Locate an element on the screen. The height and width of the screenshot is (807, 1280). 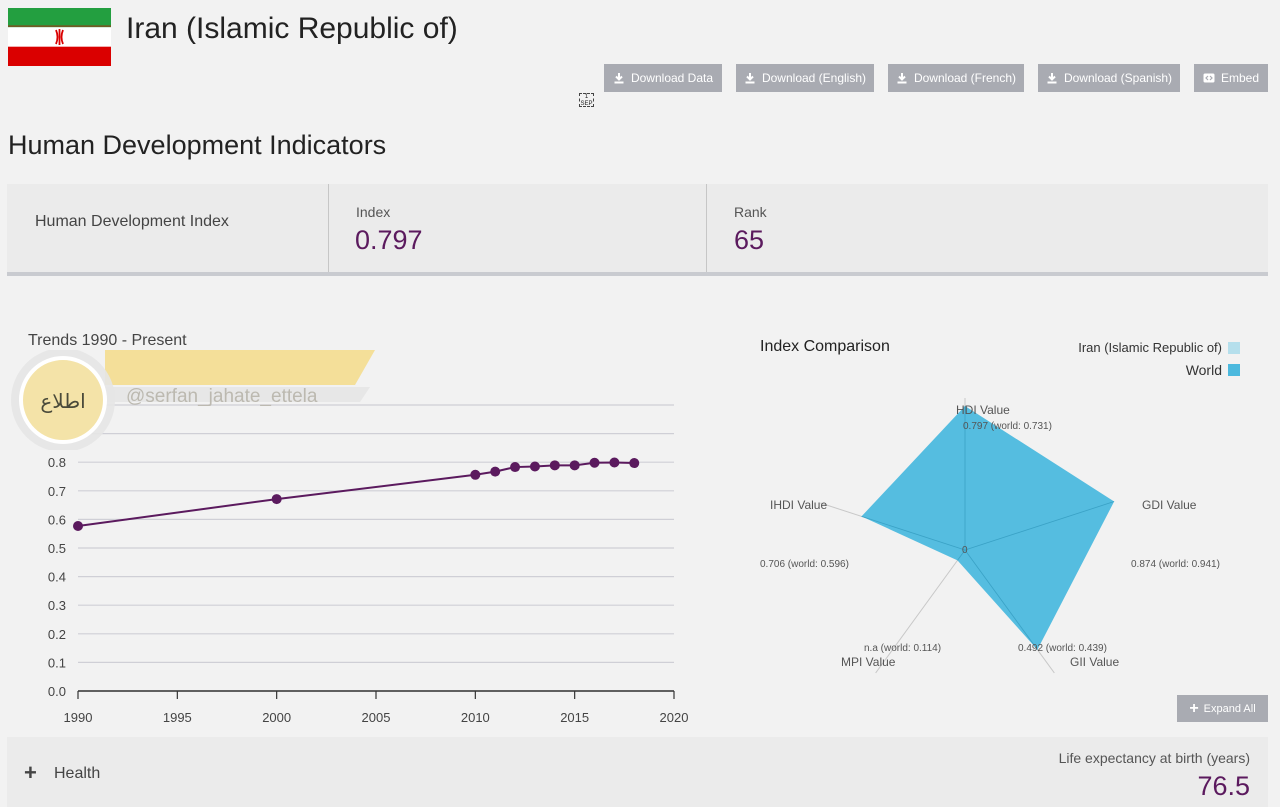
download-english-button: Download (English) is located at coordinates (805, 78).